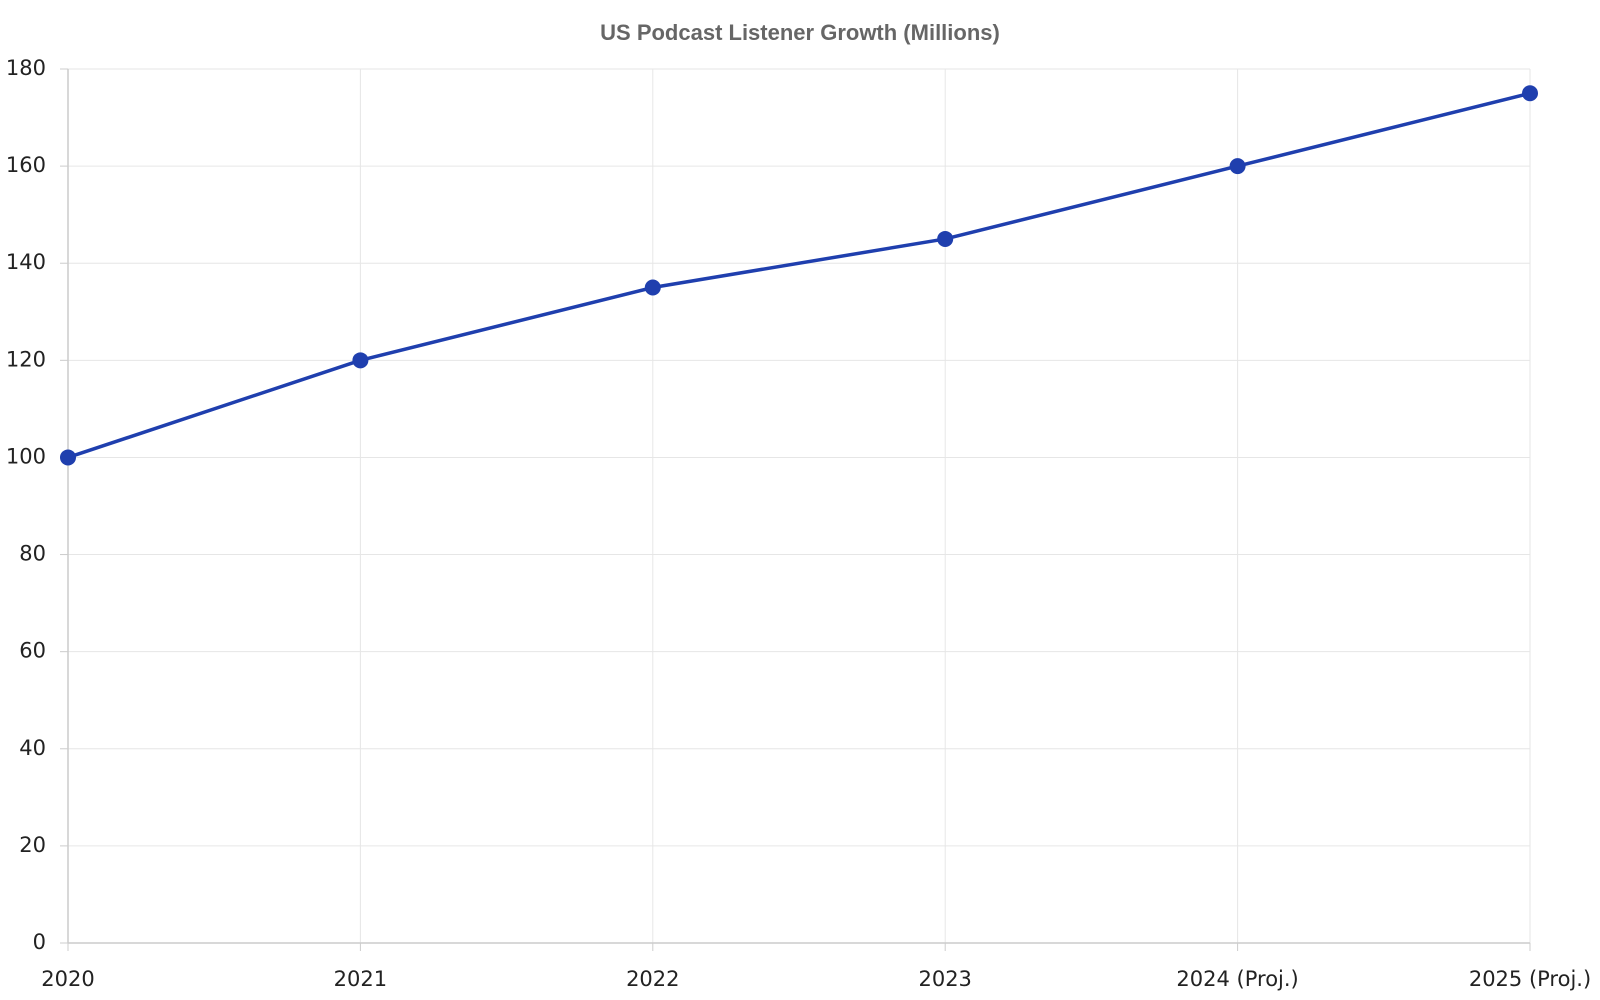  Describe the element at coordinates (360, 979) in the screenshot. I see `x-tick-label: 2021` at that location.